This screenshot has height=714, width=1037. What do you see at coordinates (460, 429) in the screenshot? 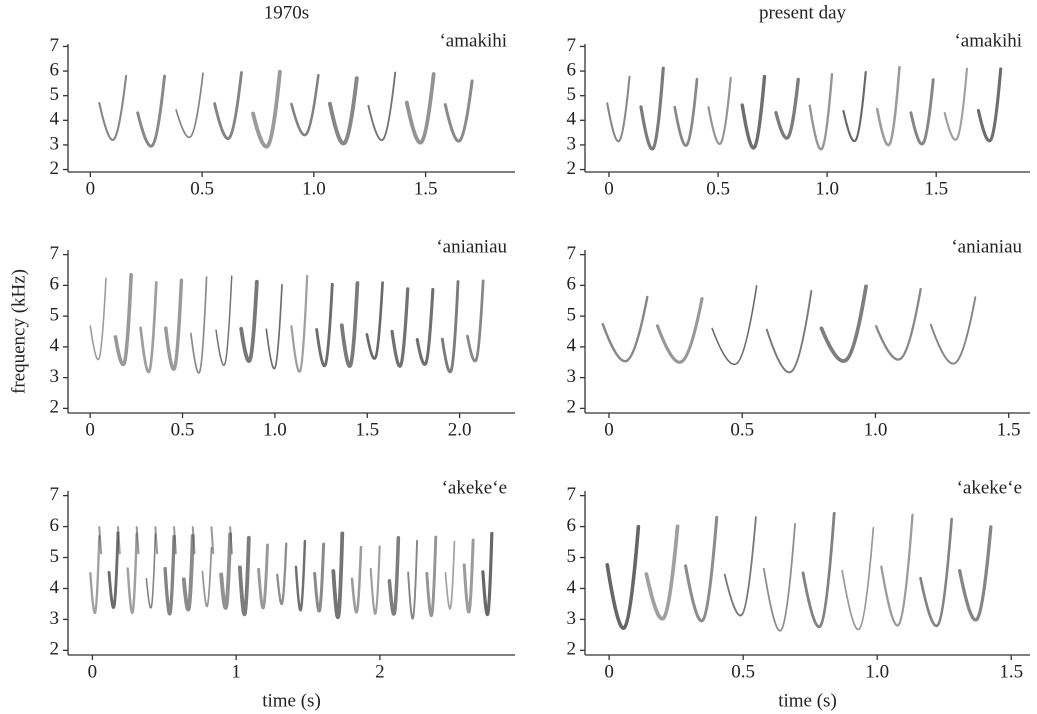
I see `x-tick-label: 2.0` at bounding box center [460, 429].